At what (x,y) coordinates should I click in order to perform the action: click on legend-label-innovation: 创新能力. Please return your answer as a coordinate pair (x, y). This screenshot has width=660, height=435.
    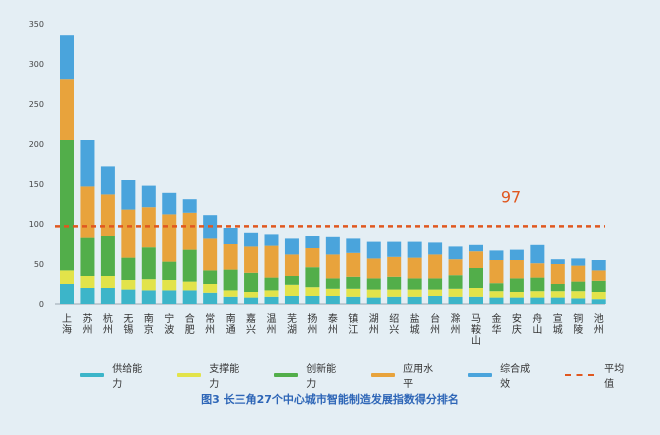
    Looking at the image, I should click on (321, 377).